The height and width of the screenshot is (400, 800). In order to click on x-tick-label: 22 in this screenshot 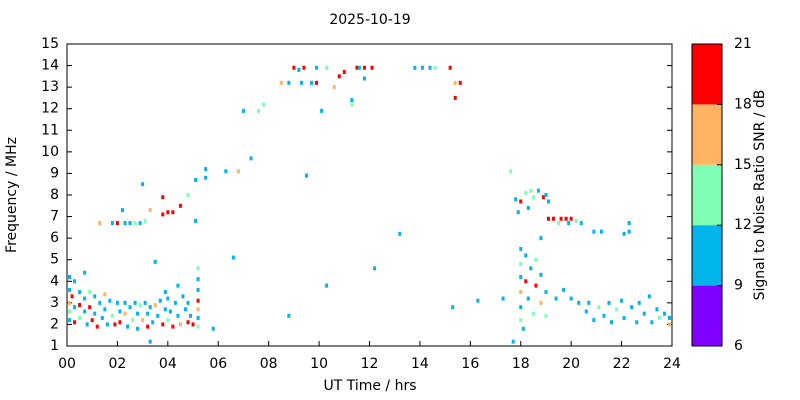, I will do `click(622, 364)`.